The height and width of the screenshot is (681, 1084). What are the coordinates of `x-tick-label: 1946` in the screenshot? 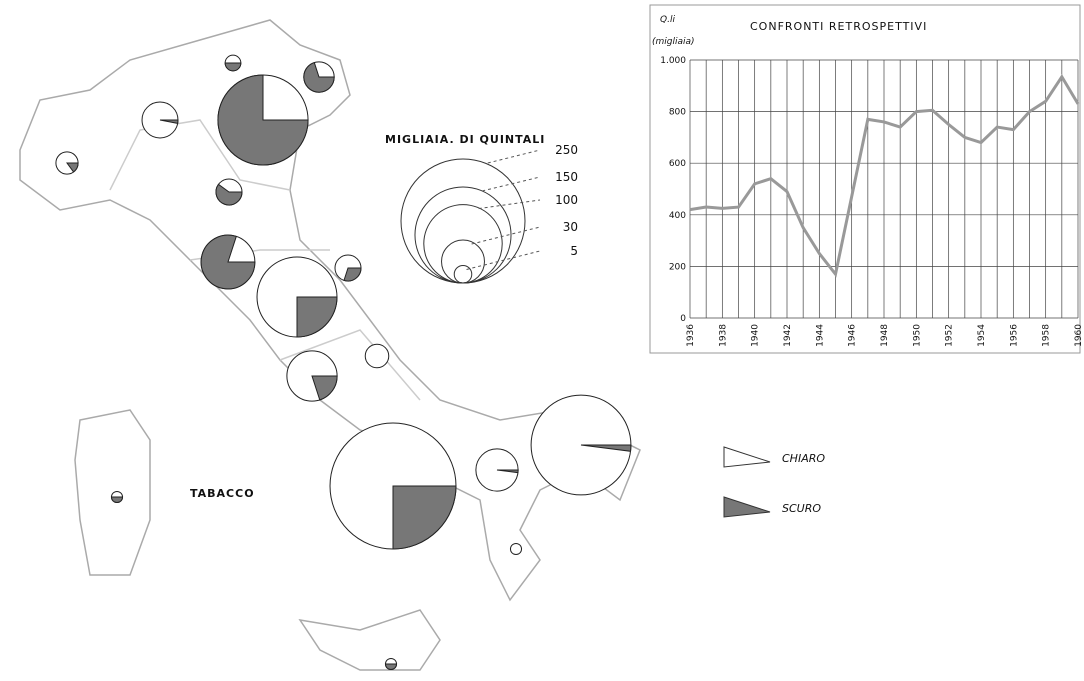 It's located at (853, 335).